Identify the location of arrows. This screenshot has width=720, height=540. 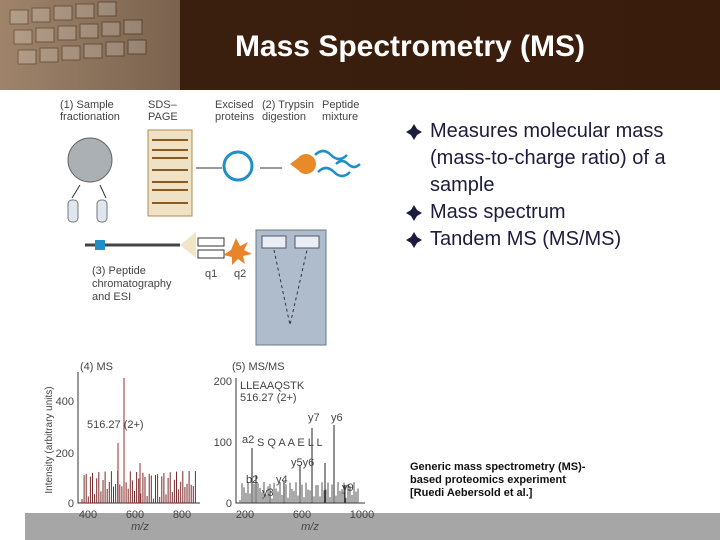
(89, 191).